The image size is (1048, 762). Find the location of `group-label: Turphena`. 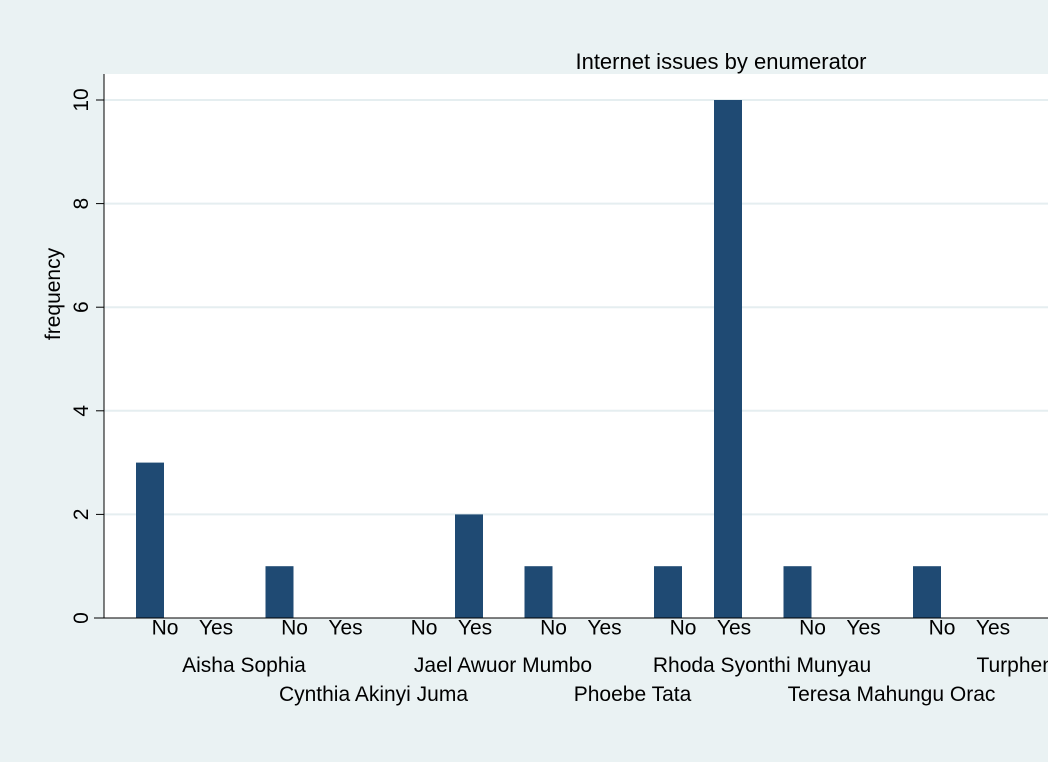

group-label: Turphena is located at coordinates (1012, 665).